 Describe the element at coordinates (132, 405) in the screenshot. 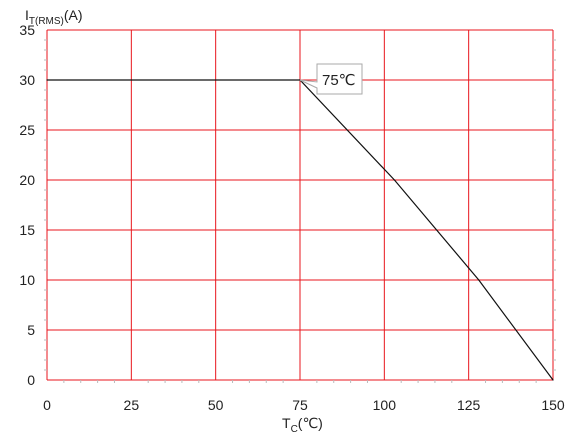

I see `x-tick-label: 25` at that location.